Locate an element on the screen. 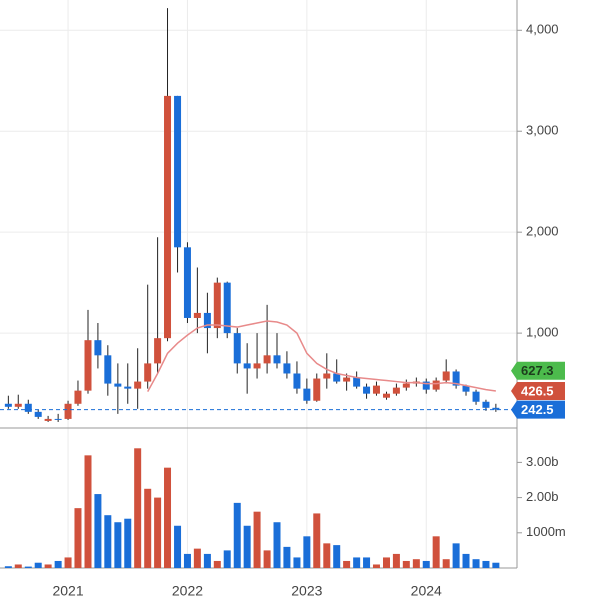 This screenshot has height=609, width=599. price-marker-label: 426.5 is located at coordinates (537, 390).